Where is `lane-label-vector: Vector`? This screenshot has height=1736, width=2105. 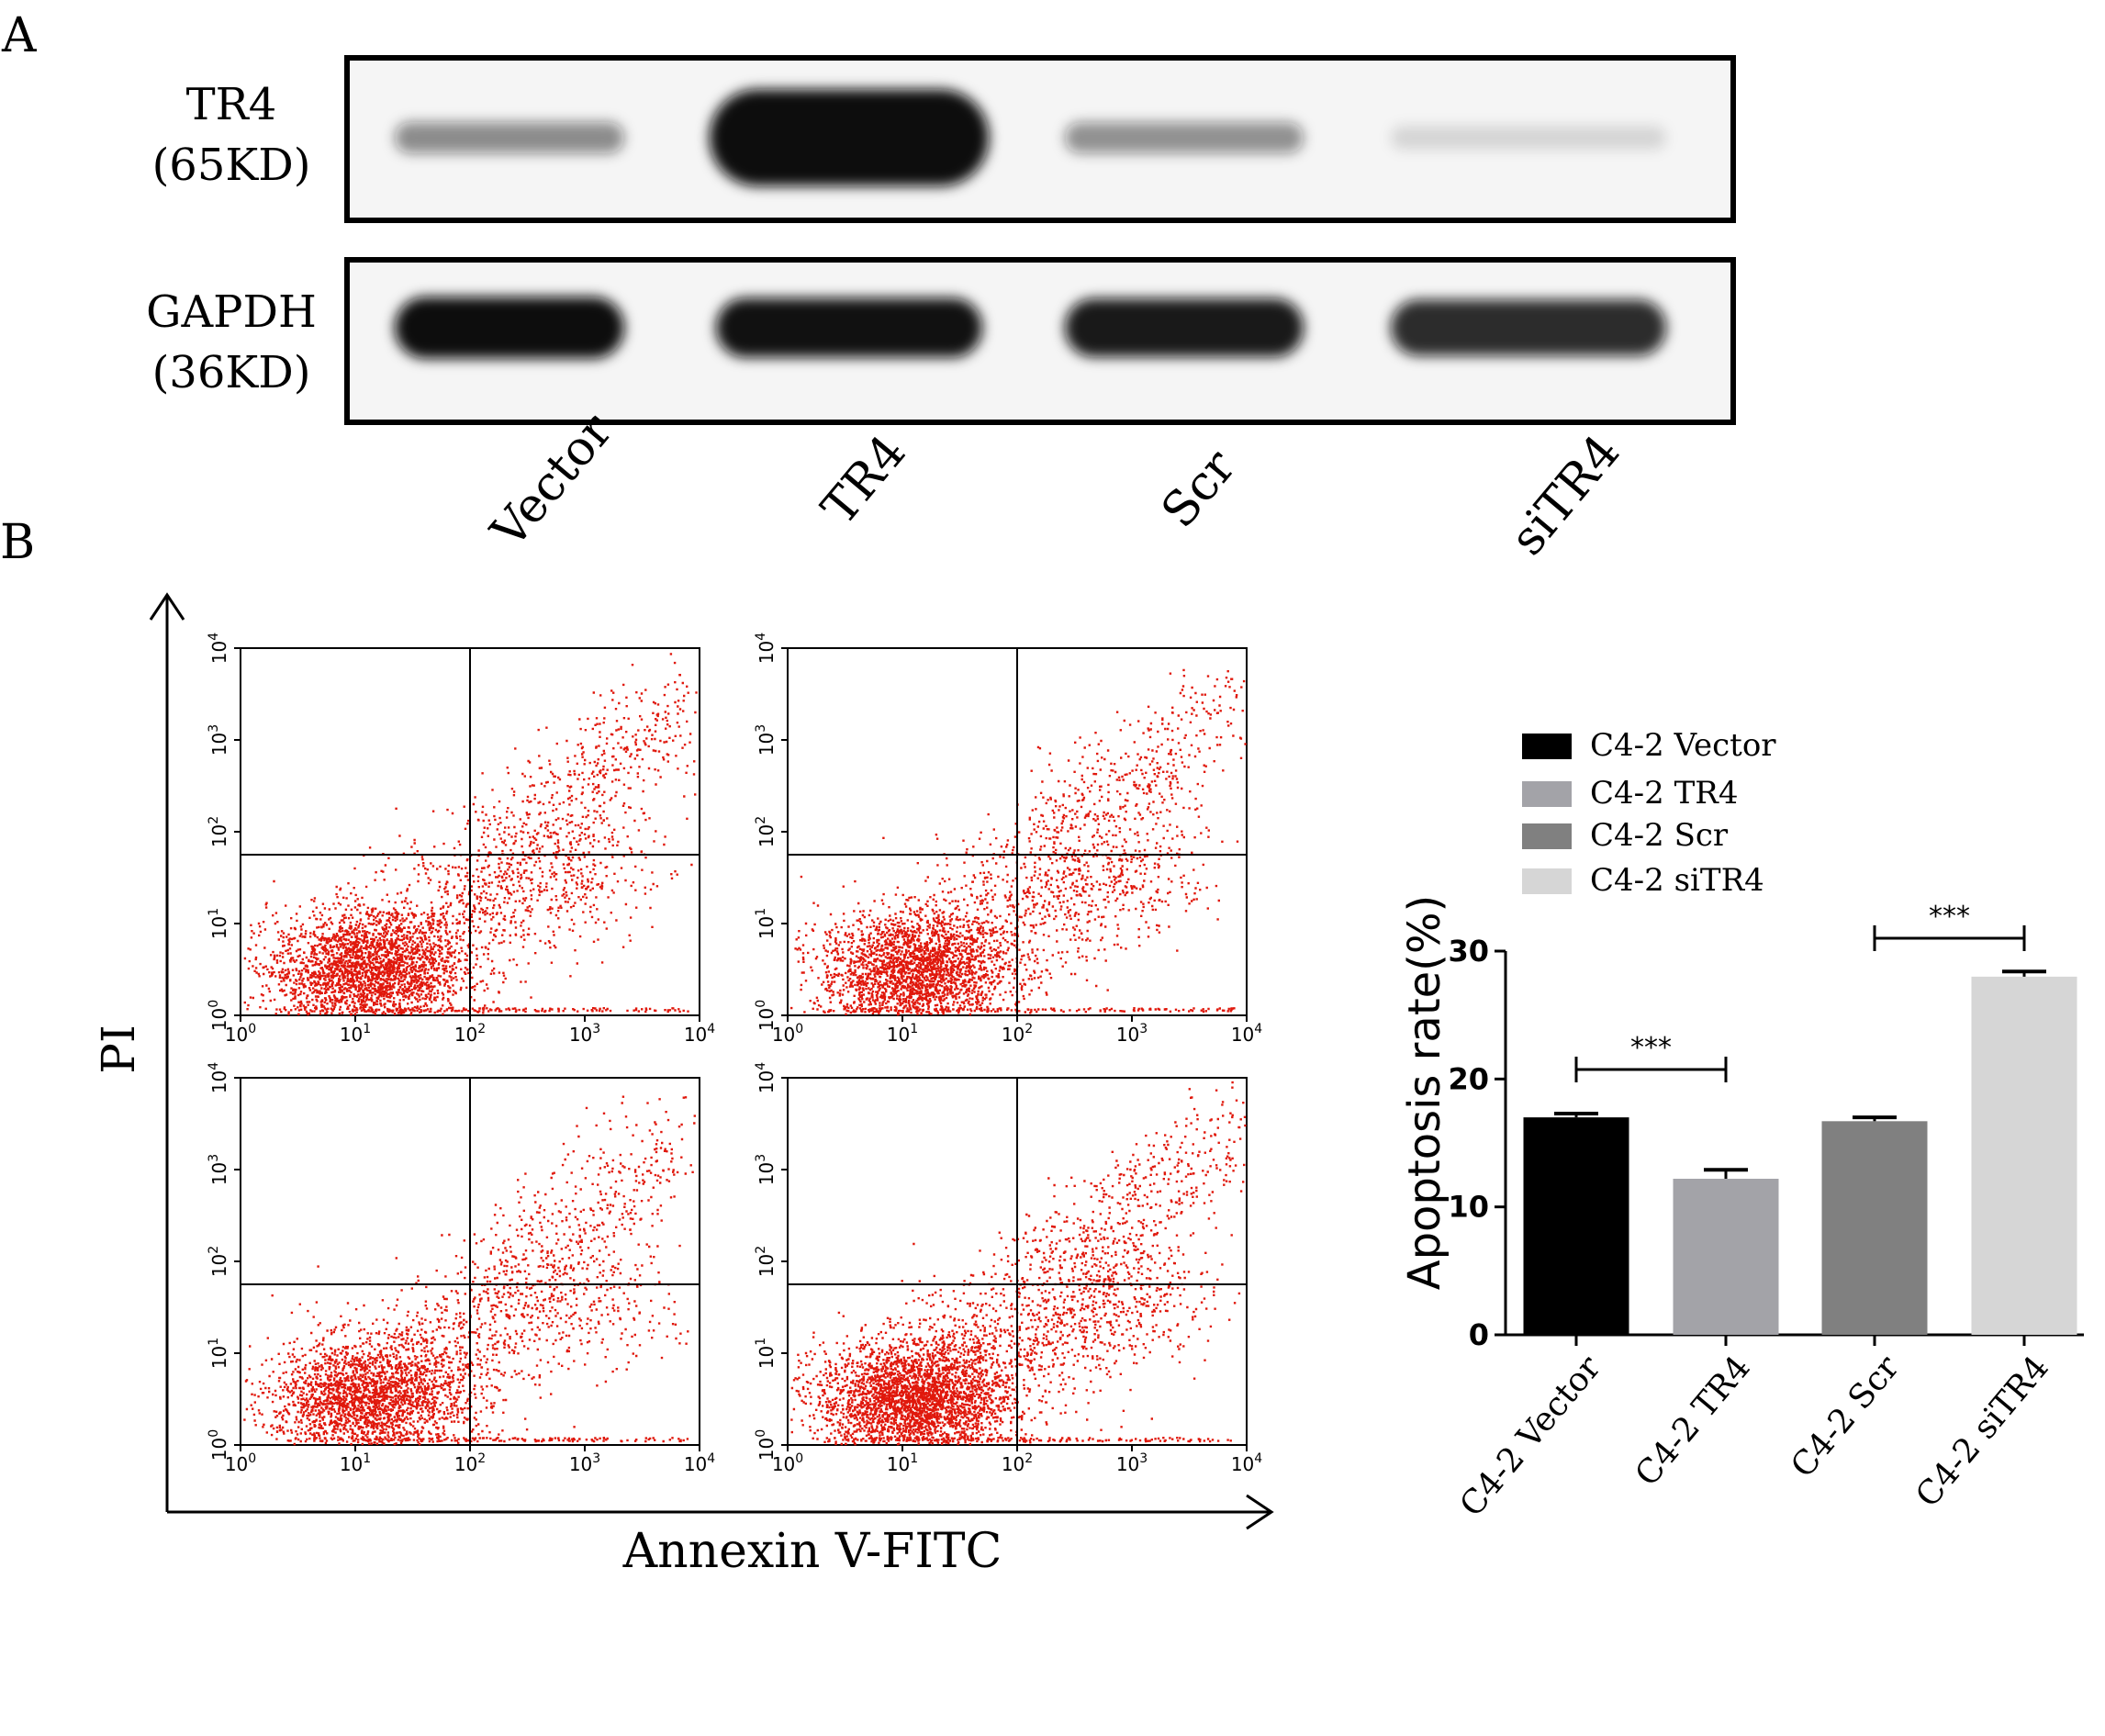 lane-label-vector: Vector is located at coordinates (551, 481).